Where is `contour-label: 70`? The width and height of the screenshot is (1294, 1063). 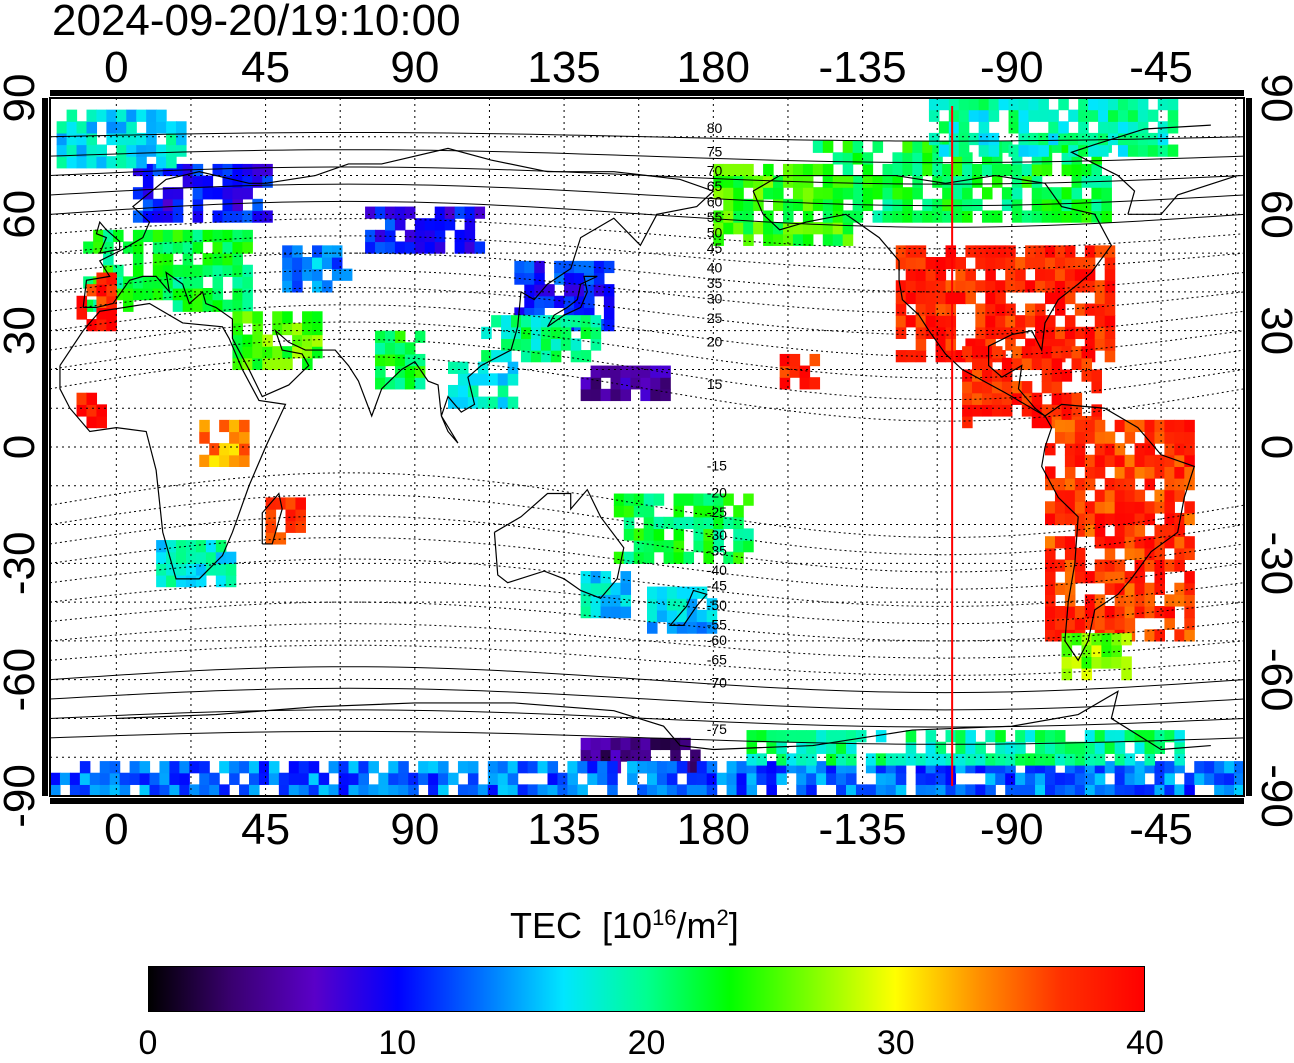 contour-label: 70 is located at coordinates (715, 171).